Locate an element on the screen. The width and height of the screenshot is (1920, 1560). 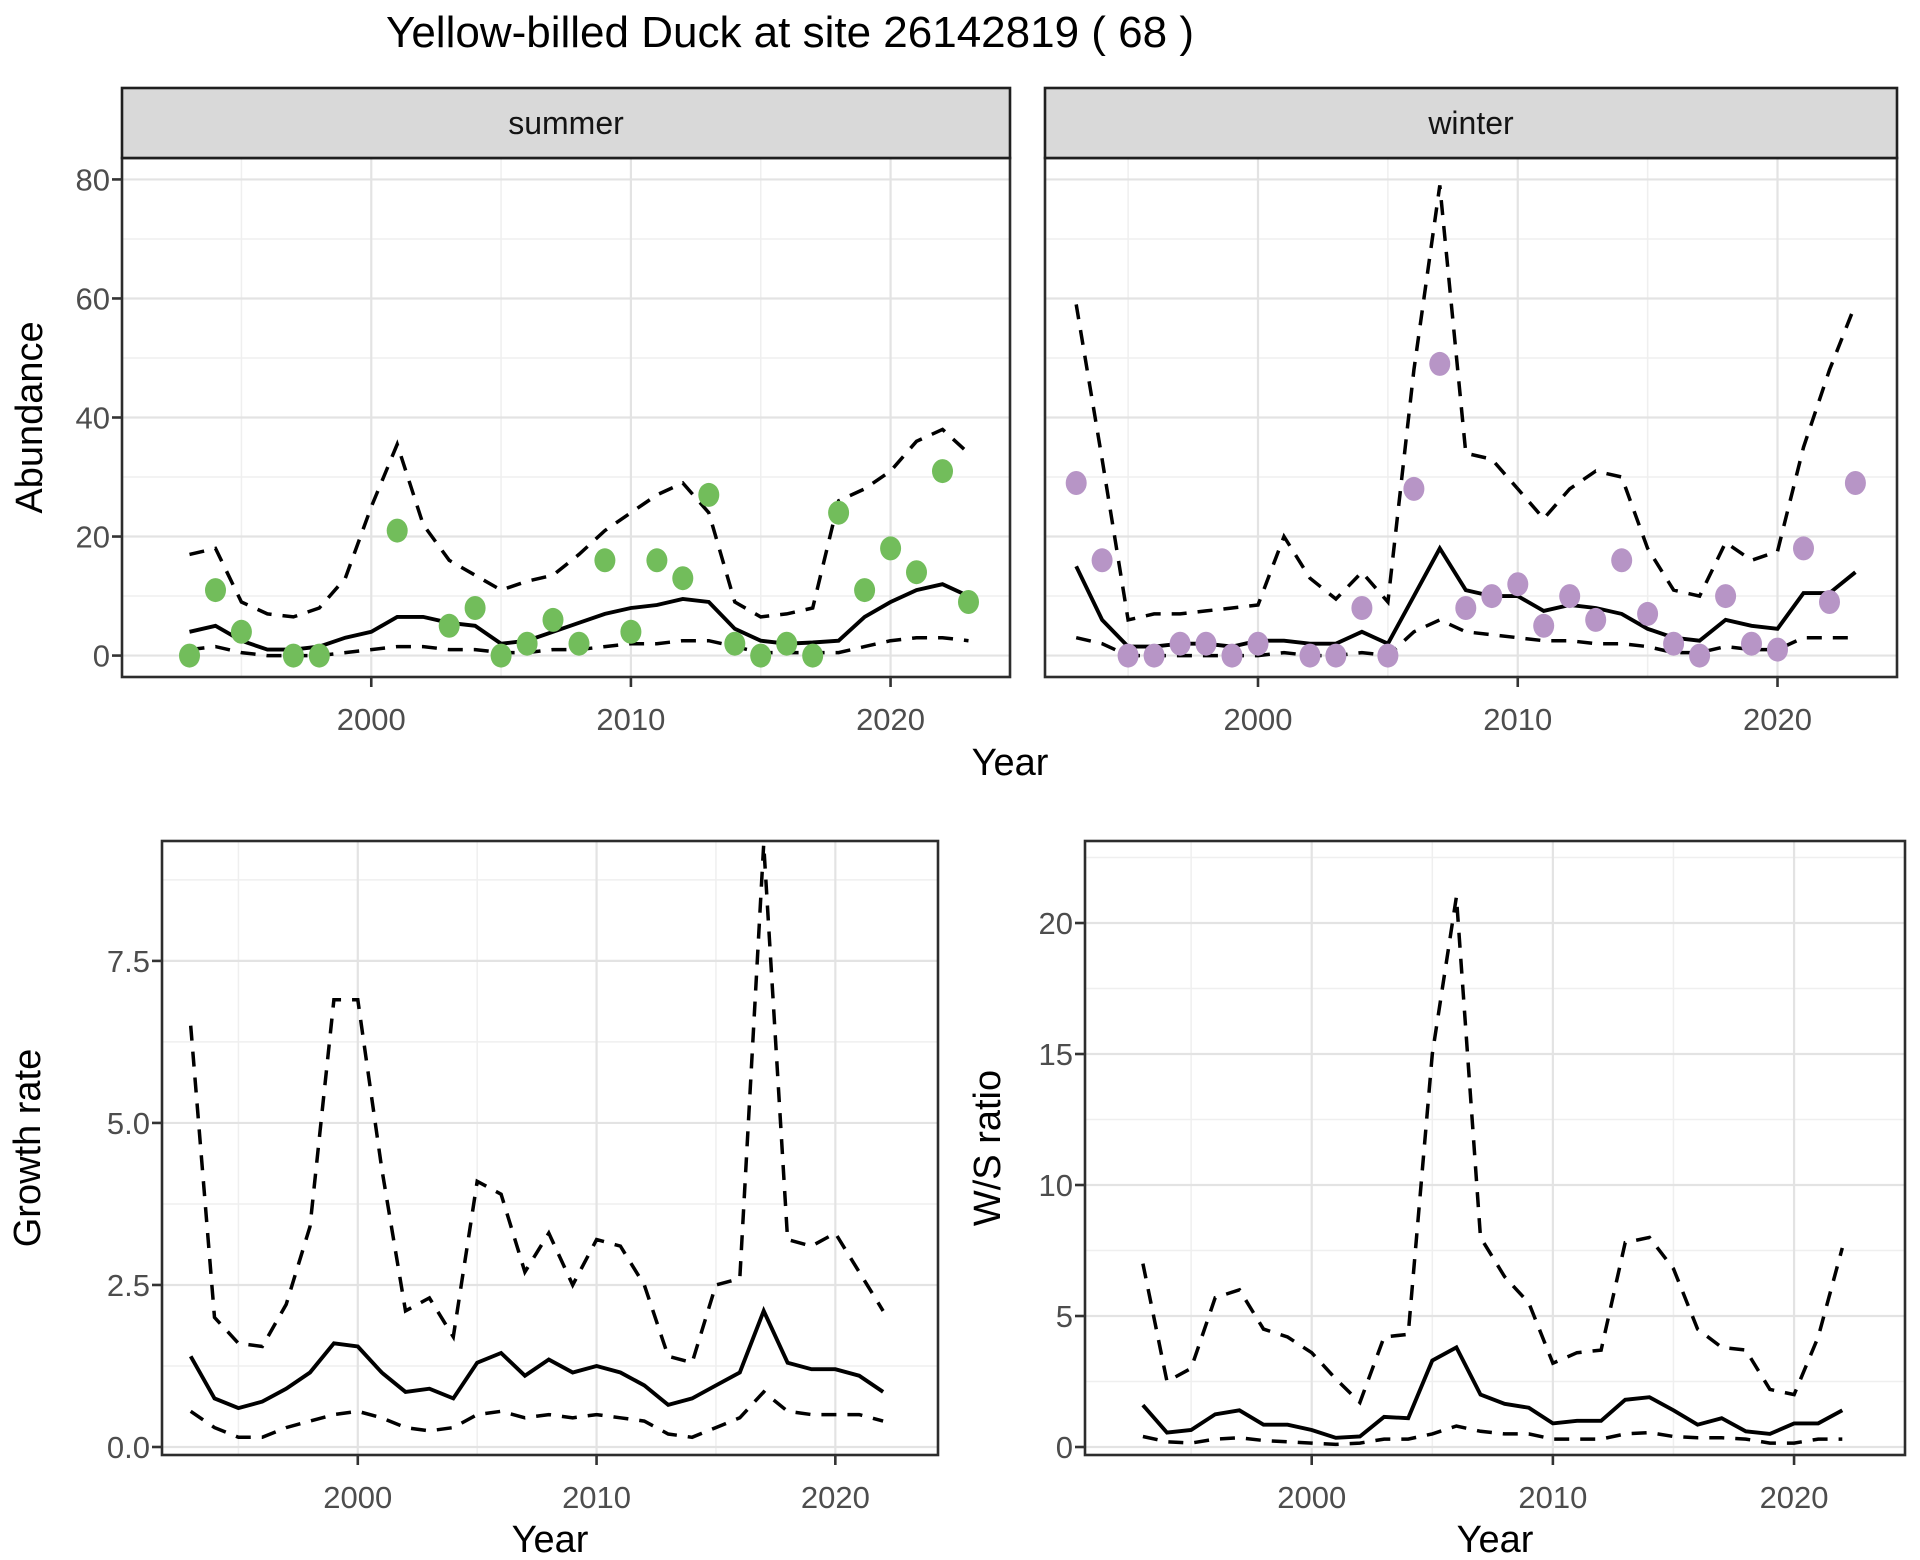
abundance-summer-y-tick-label: 40 is located at coordinates (93, 418).